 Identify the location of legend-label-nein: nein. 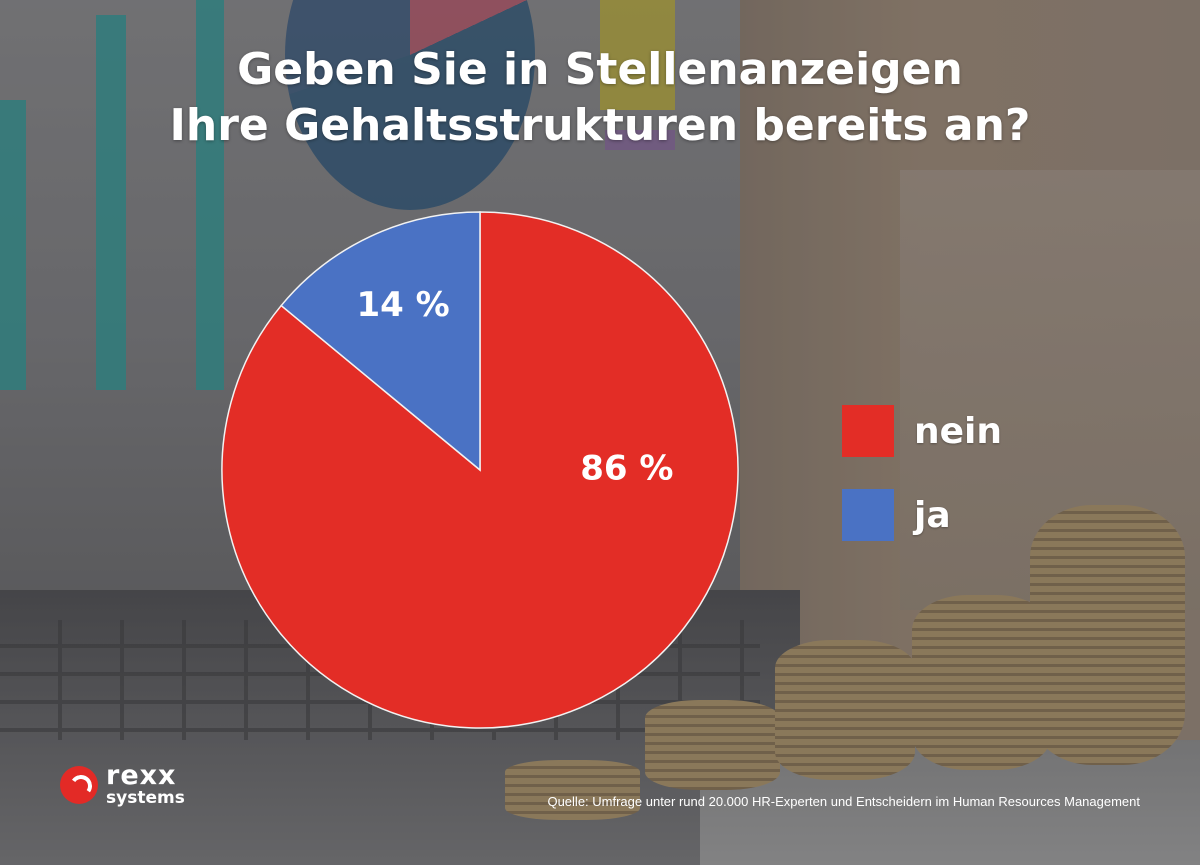
(958, 431).